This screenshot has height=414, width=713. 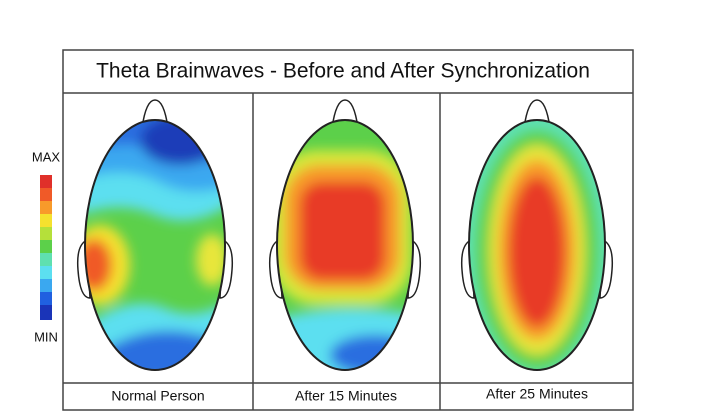 What do you see at coordinates (46, 156) in the screenshot?
I see `legend-max: MAX` at bounding box center [46, 156].